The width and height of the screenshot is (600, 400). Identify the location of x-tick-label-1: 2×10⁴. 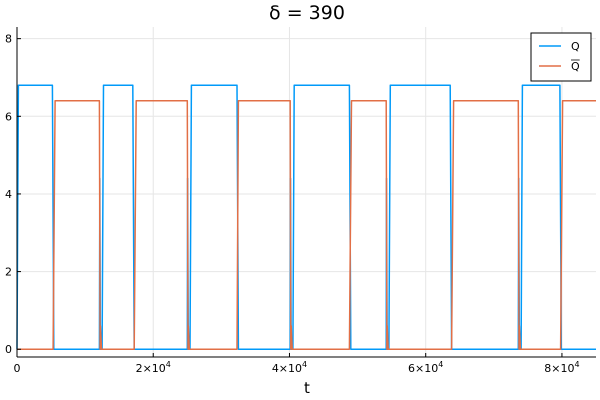
(153, 367).